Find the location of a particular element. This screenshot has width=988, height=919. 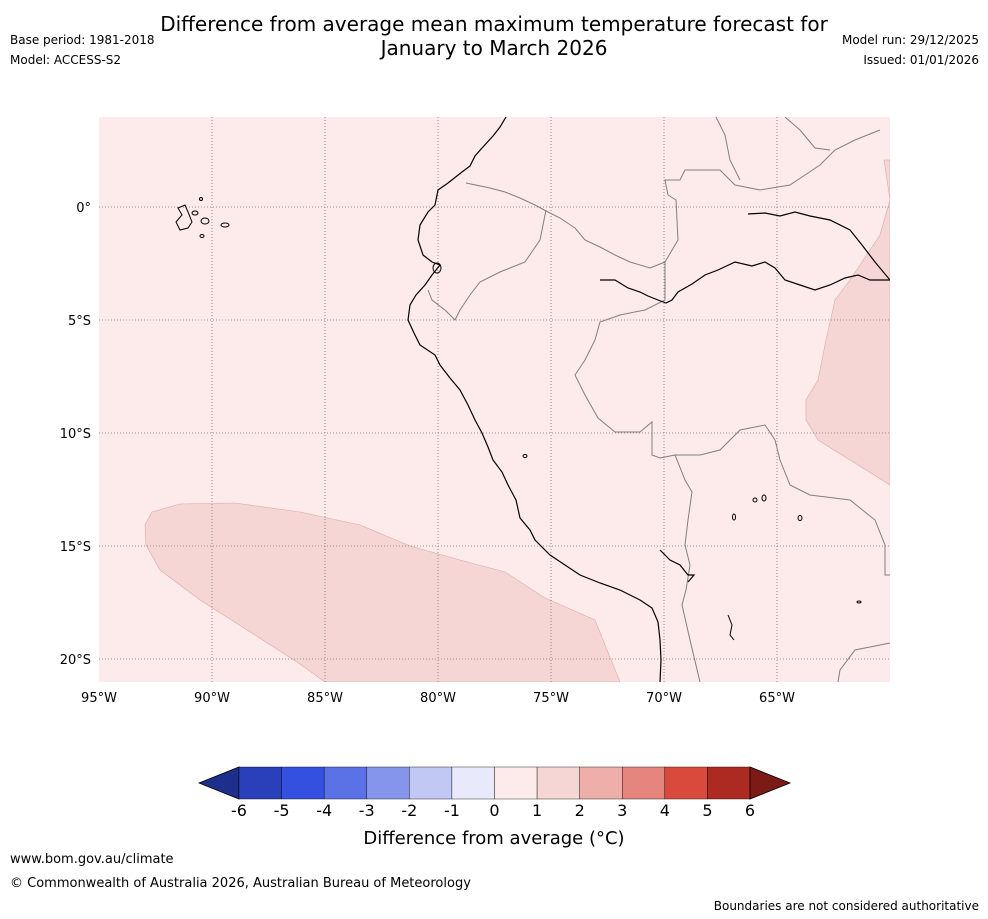

longitude-labels: 95°W 90°W 85°W 80°W 75°W 70°W 65°W is located at coordinates (438, 698).